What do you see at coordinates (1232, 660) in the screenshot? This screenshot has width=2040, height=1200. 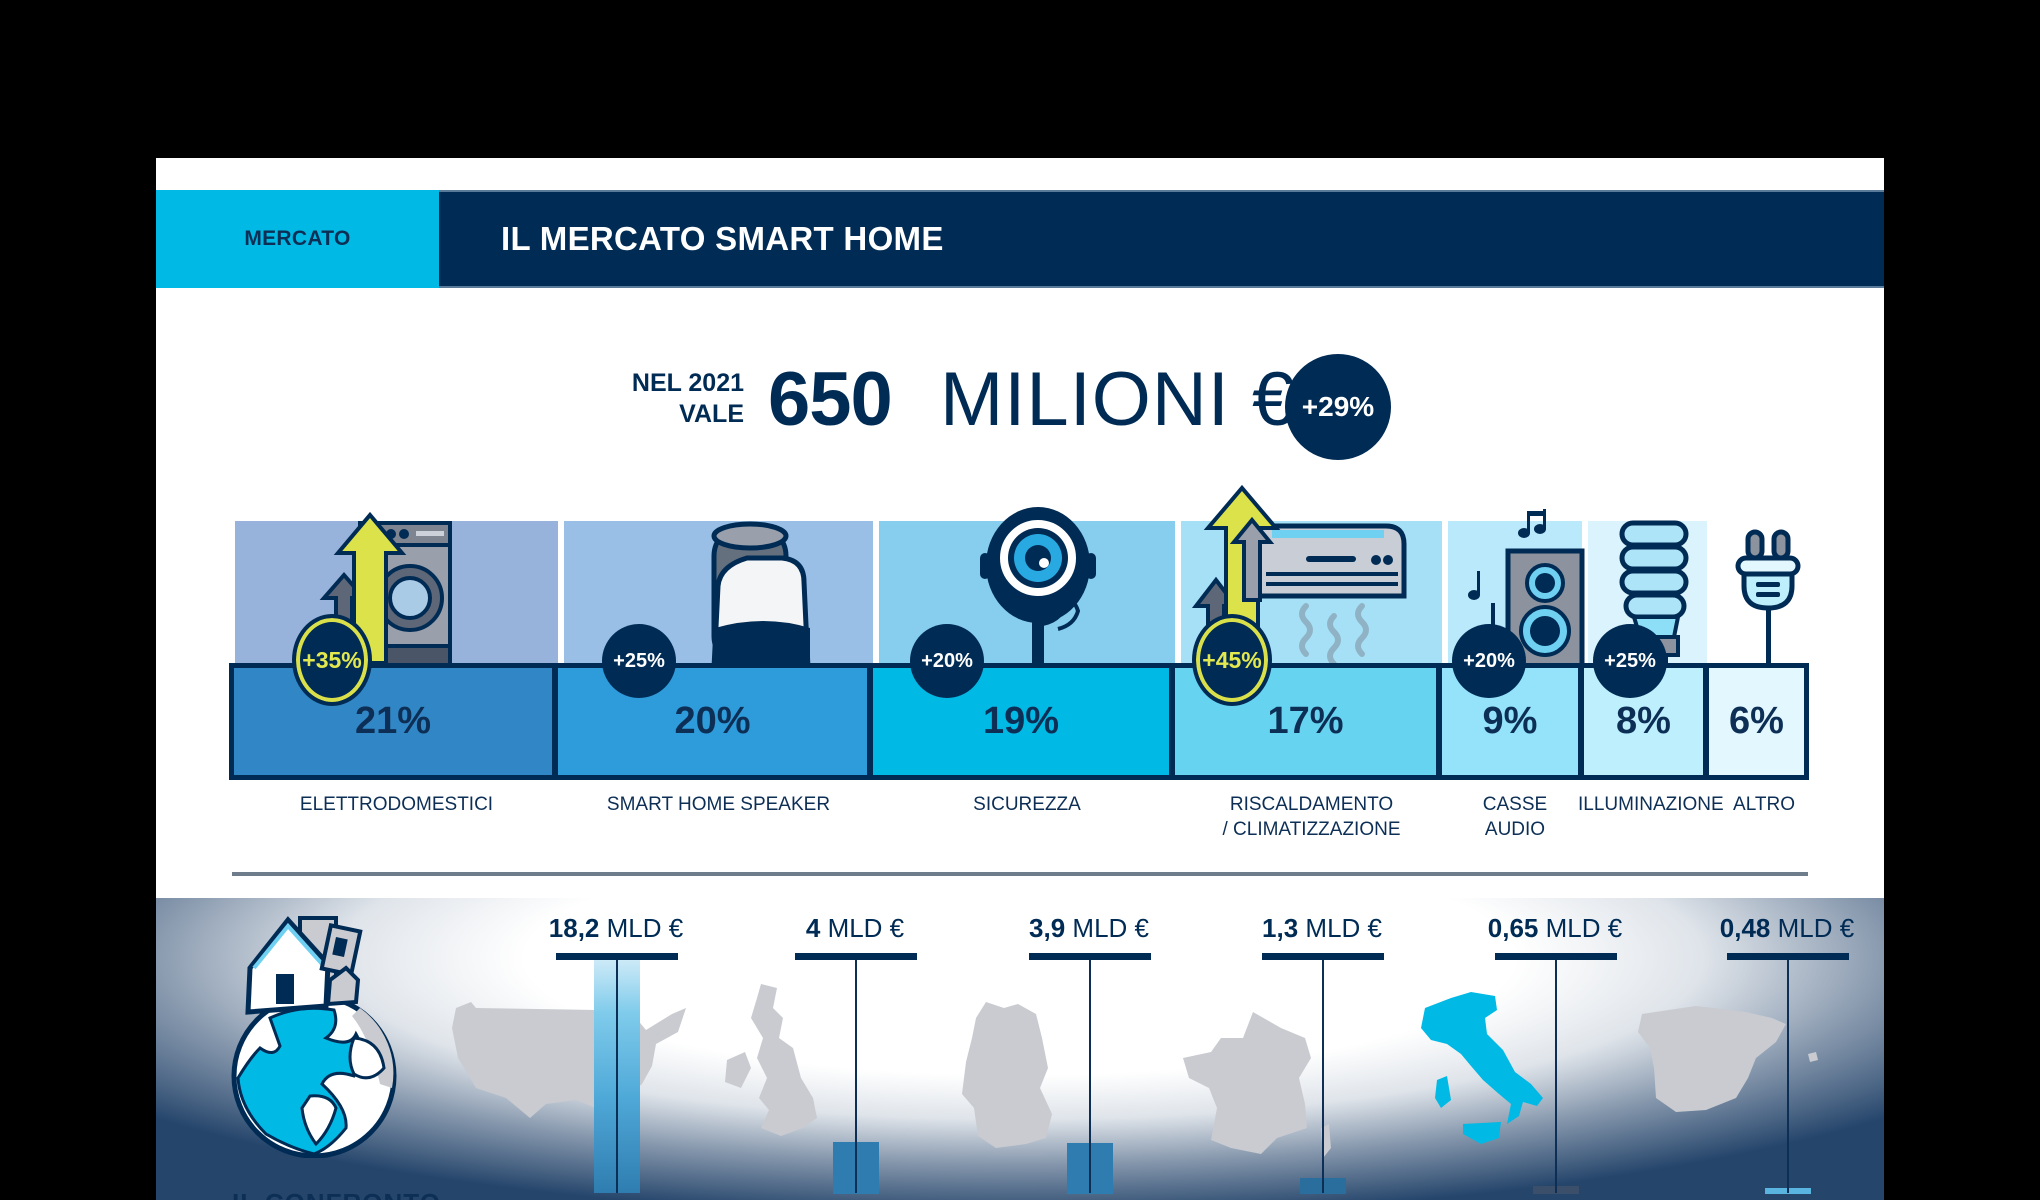 I see `growth-badge-riscaldamento: +45%` at bounding box center [1232, 660].